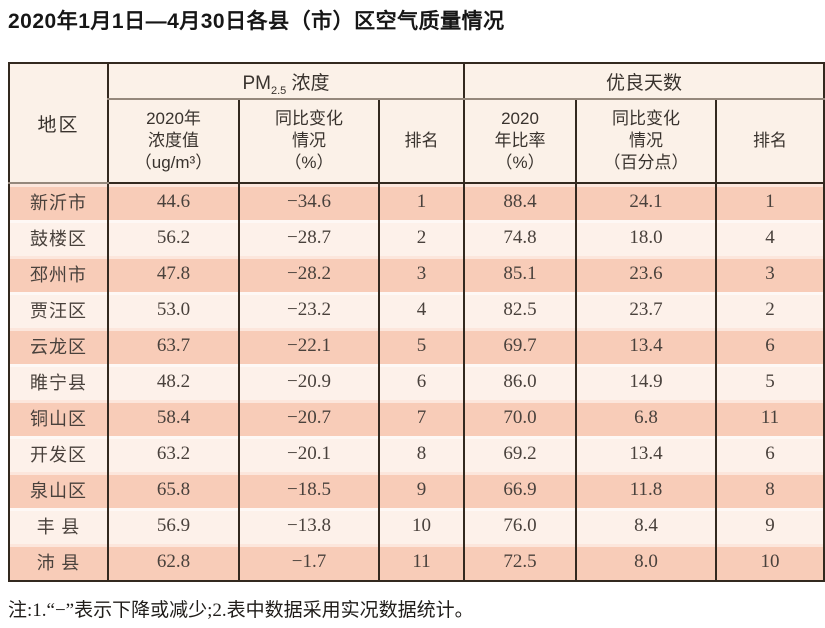 This screenshot has height=628, width=825. I want to click on table-row: 开发区 63.2 −20.1 8 69.2 13.4 6, so click(416, 454).